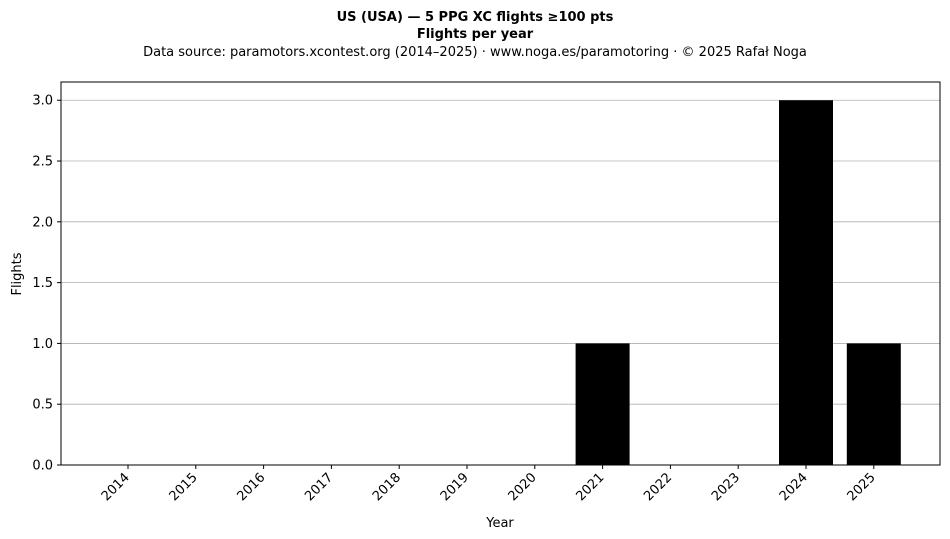 The image size is (950, 539). Describe the element at coordinates (116, 487) in the screenshot. I see `x-tick-label: 2014` at that location.